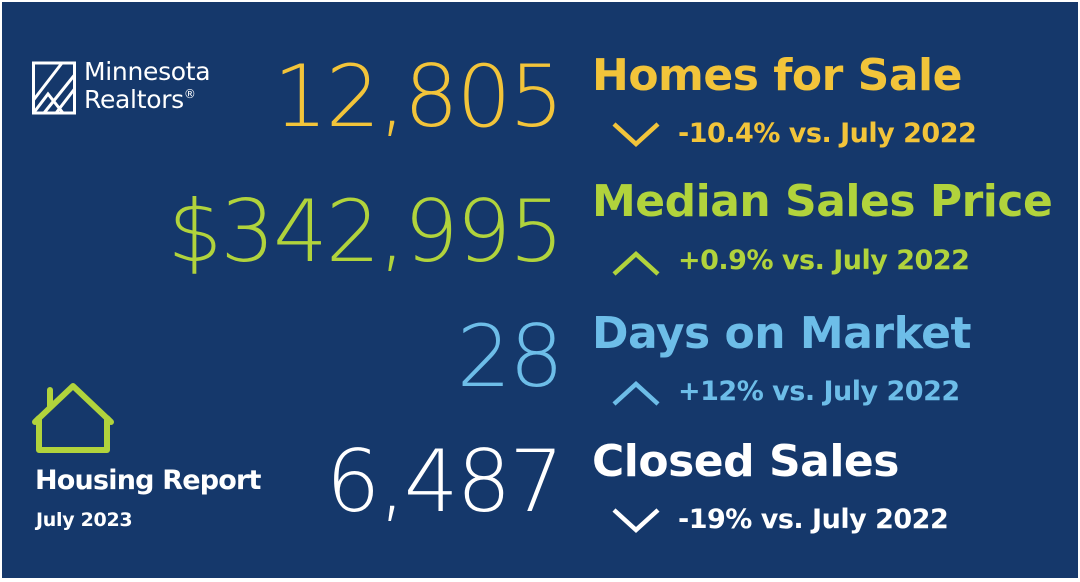 The image size is (1080, 582). I want to click on brand-name: Minnesota Realtors®, so click(147, 85).